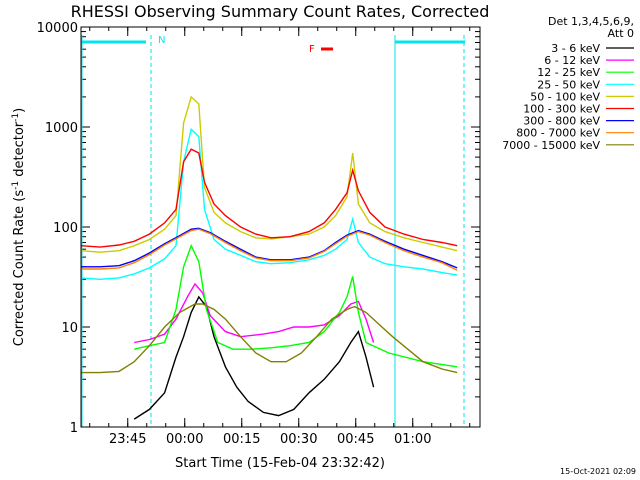 Image resolution: width=640 pixels, height=480 pixels. What do you see at coordinates (568, 84) in the screenshot?
I see `legend-label-3: 25 - 50 keV` at bounding box center [568, 84].